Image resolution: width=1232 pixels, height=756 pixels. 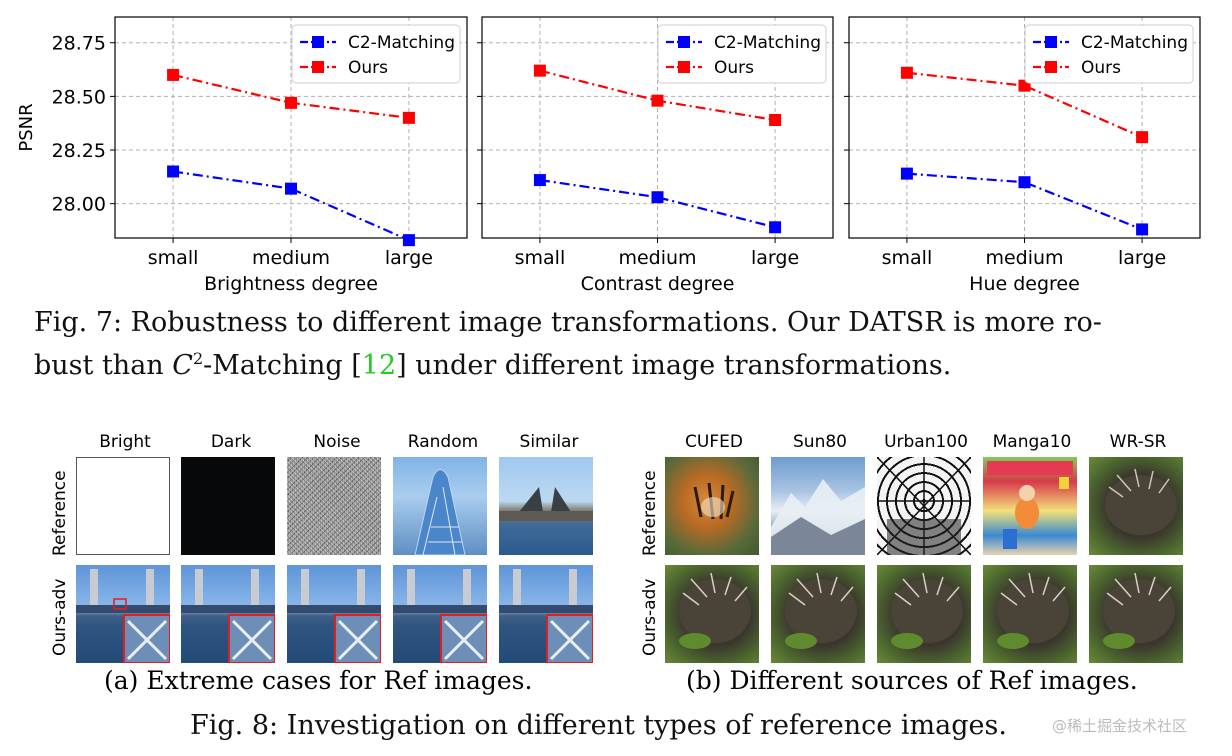 I want to click on ours-adv-similar, so click(x=546, y=614).